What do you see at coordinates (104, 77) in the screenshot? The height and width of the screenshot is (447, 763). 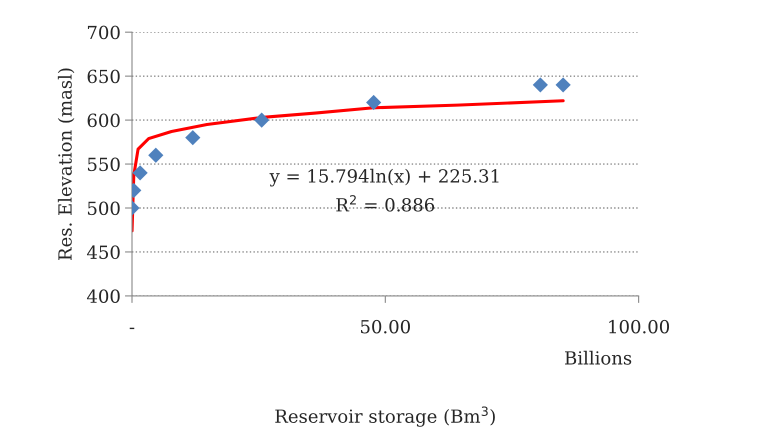 I see `y-tick-label: 650` at bounding box center [104, 77].